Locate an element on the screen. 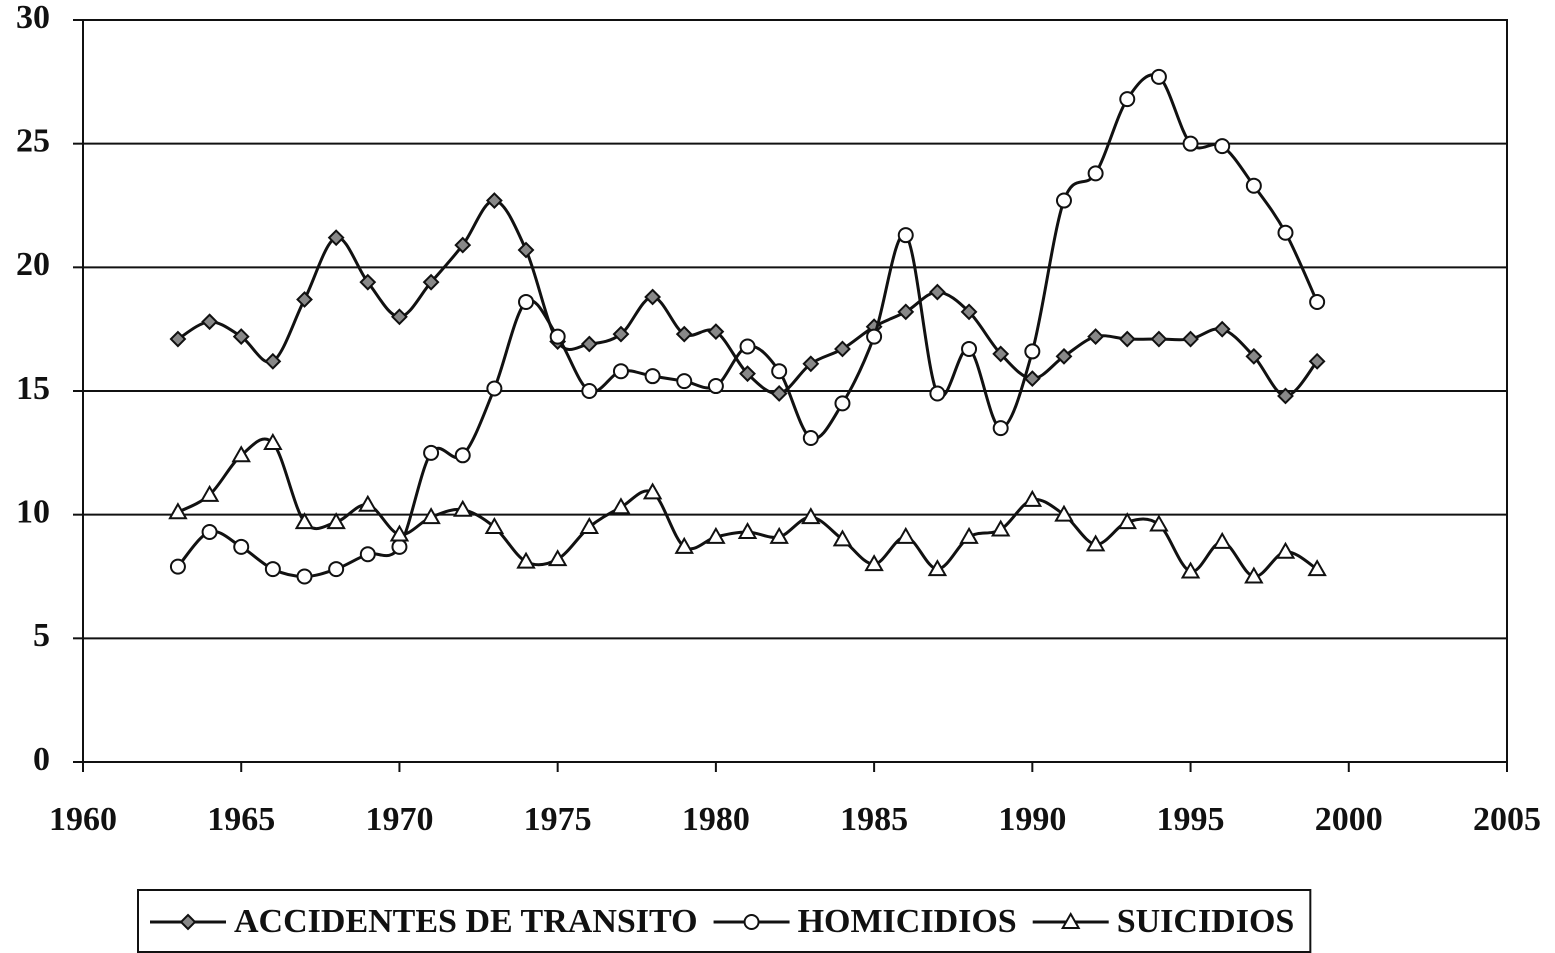  legend-label: HOMICIDIOS is located at coordinates (907, 921).